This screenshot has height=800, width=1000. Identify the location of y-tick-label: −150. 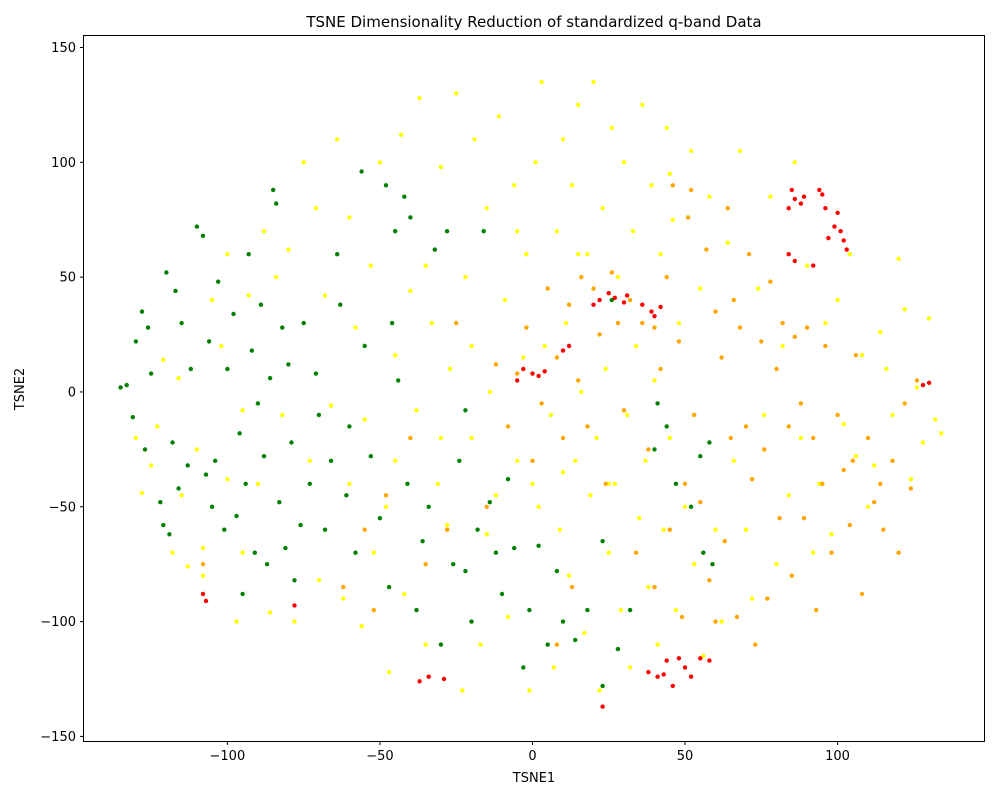
(58, 737).